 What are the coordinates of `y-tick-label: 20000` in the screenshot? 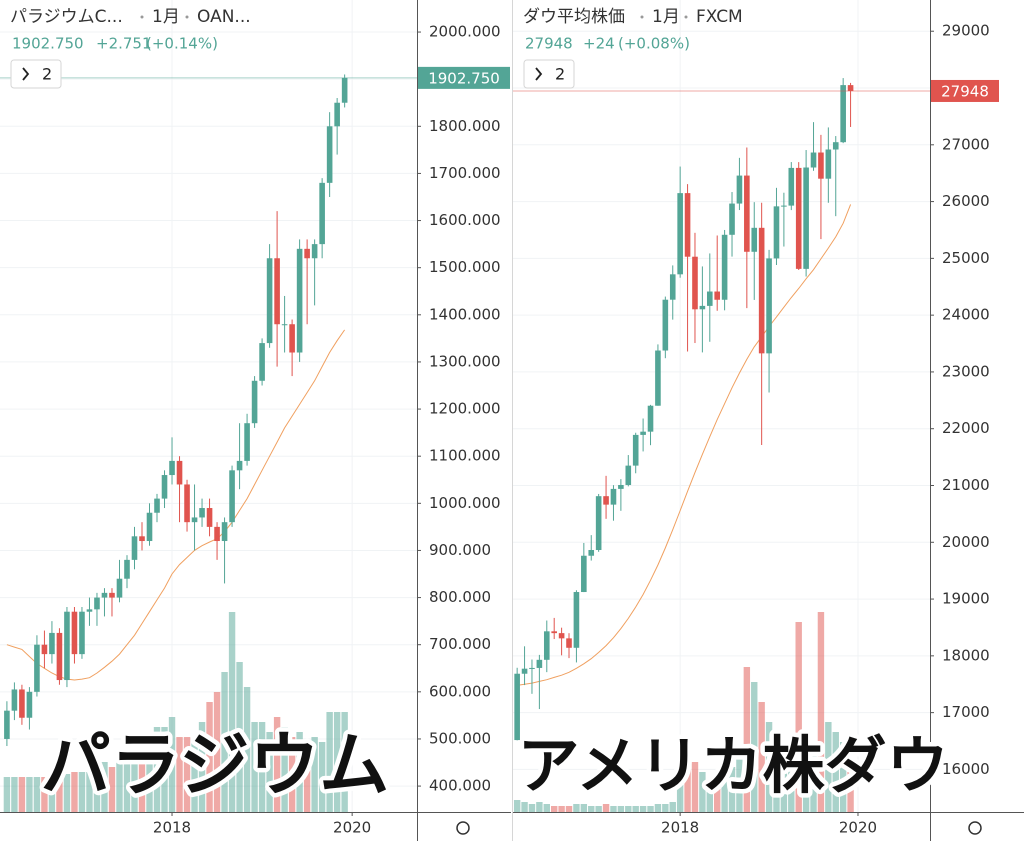 It's located at (966, 542).